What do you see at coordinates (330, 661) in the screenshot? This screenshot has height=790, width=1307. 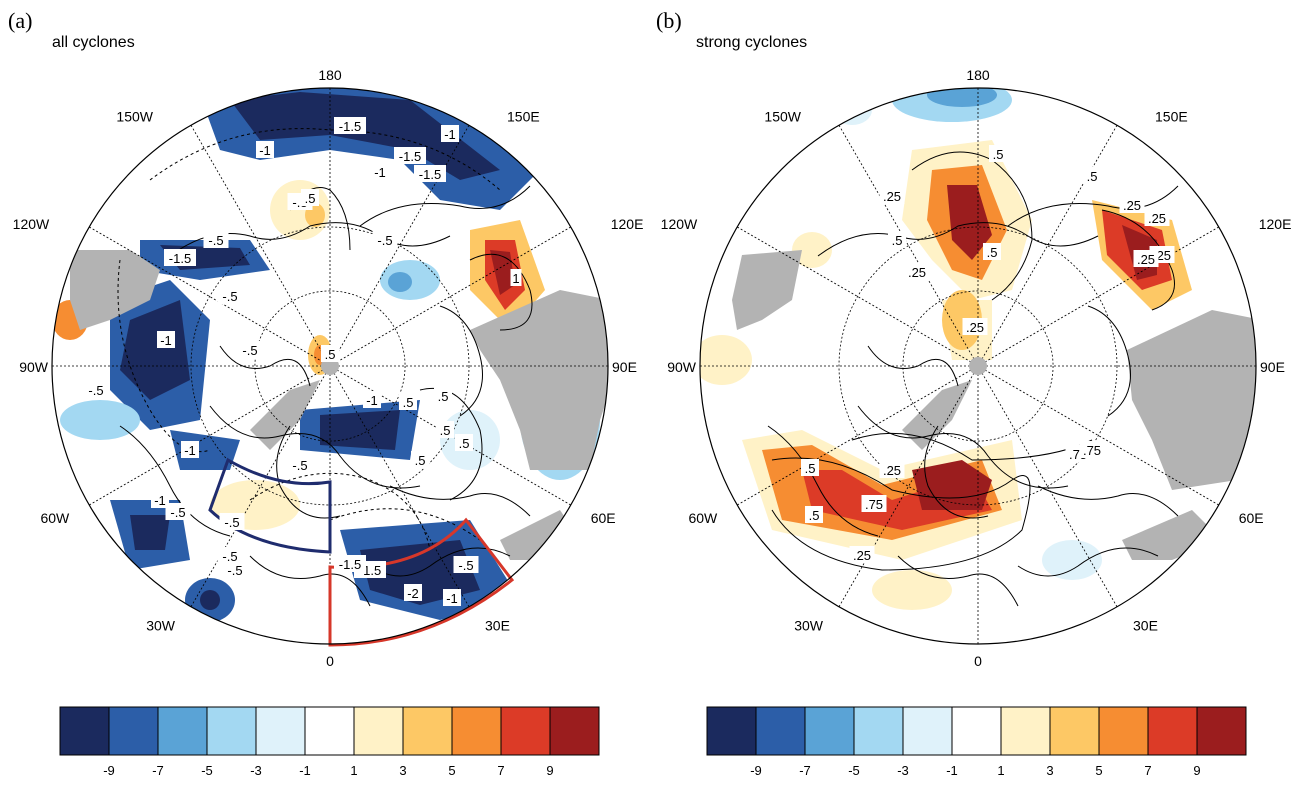 I see `longitude-label-bottom: 0` at bounding box center [330, 661].